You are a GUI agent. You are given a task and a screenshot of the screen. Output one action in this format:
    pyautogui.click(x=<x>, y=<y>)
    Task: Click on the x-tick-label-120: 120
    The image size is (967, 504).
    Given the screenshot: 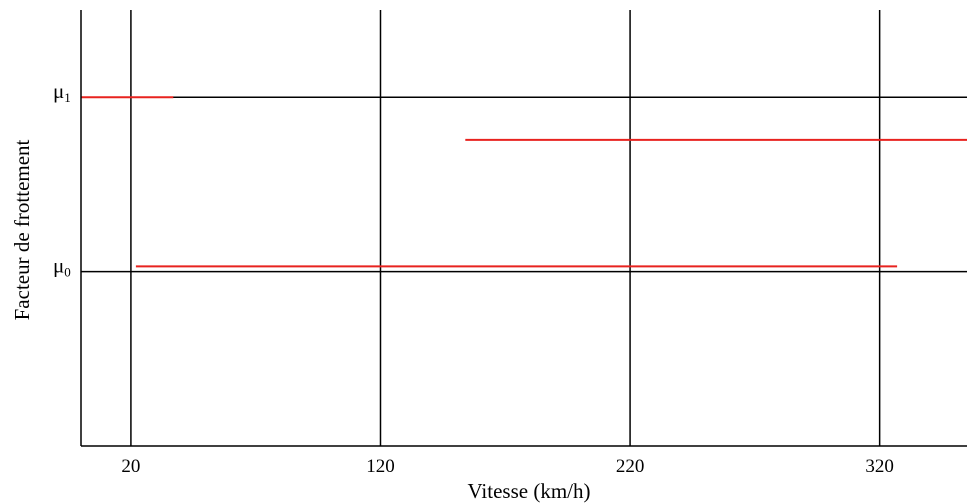 What is the action you would take?
    pyautogui.click(x=380, y=466)
    